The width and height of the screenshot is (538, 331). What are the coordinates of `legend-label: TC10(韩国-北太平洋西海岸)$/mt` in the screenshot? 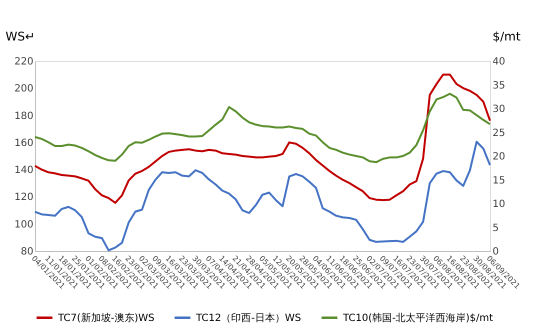 It's located at (418, 318).